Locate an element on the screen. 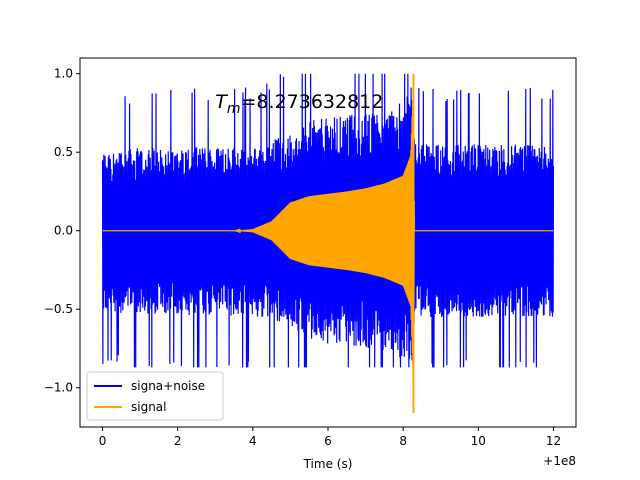 The image size is (640, 480). x-tick-label: 2 is located at coordinates (178, 441).